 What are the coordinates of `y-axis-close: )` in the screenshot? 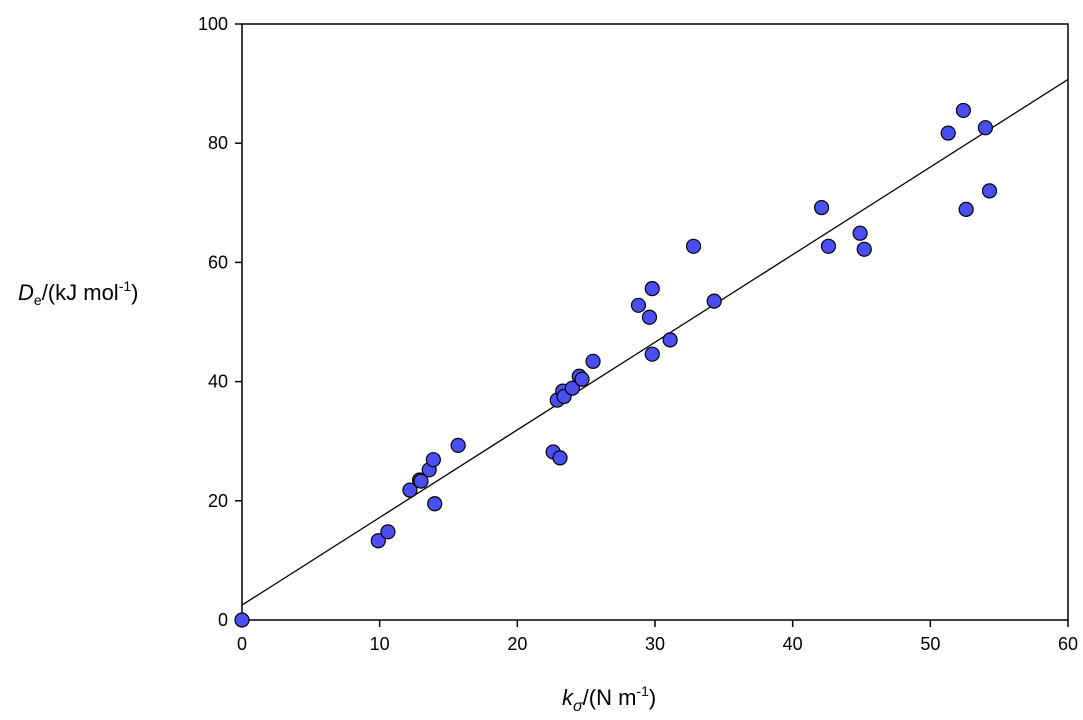 It's located at (134, 292).